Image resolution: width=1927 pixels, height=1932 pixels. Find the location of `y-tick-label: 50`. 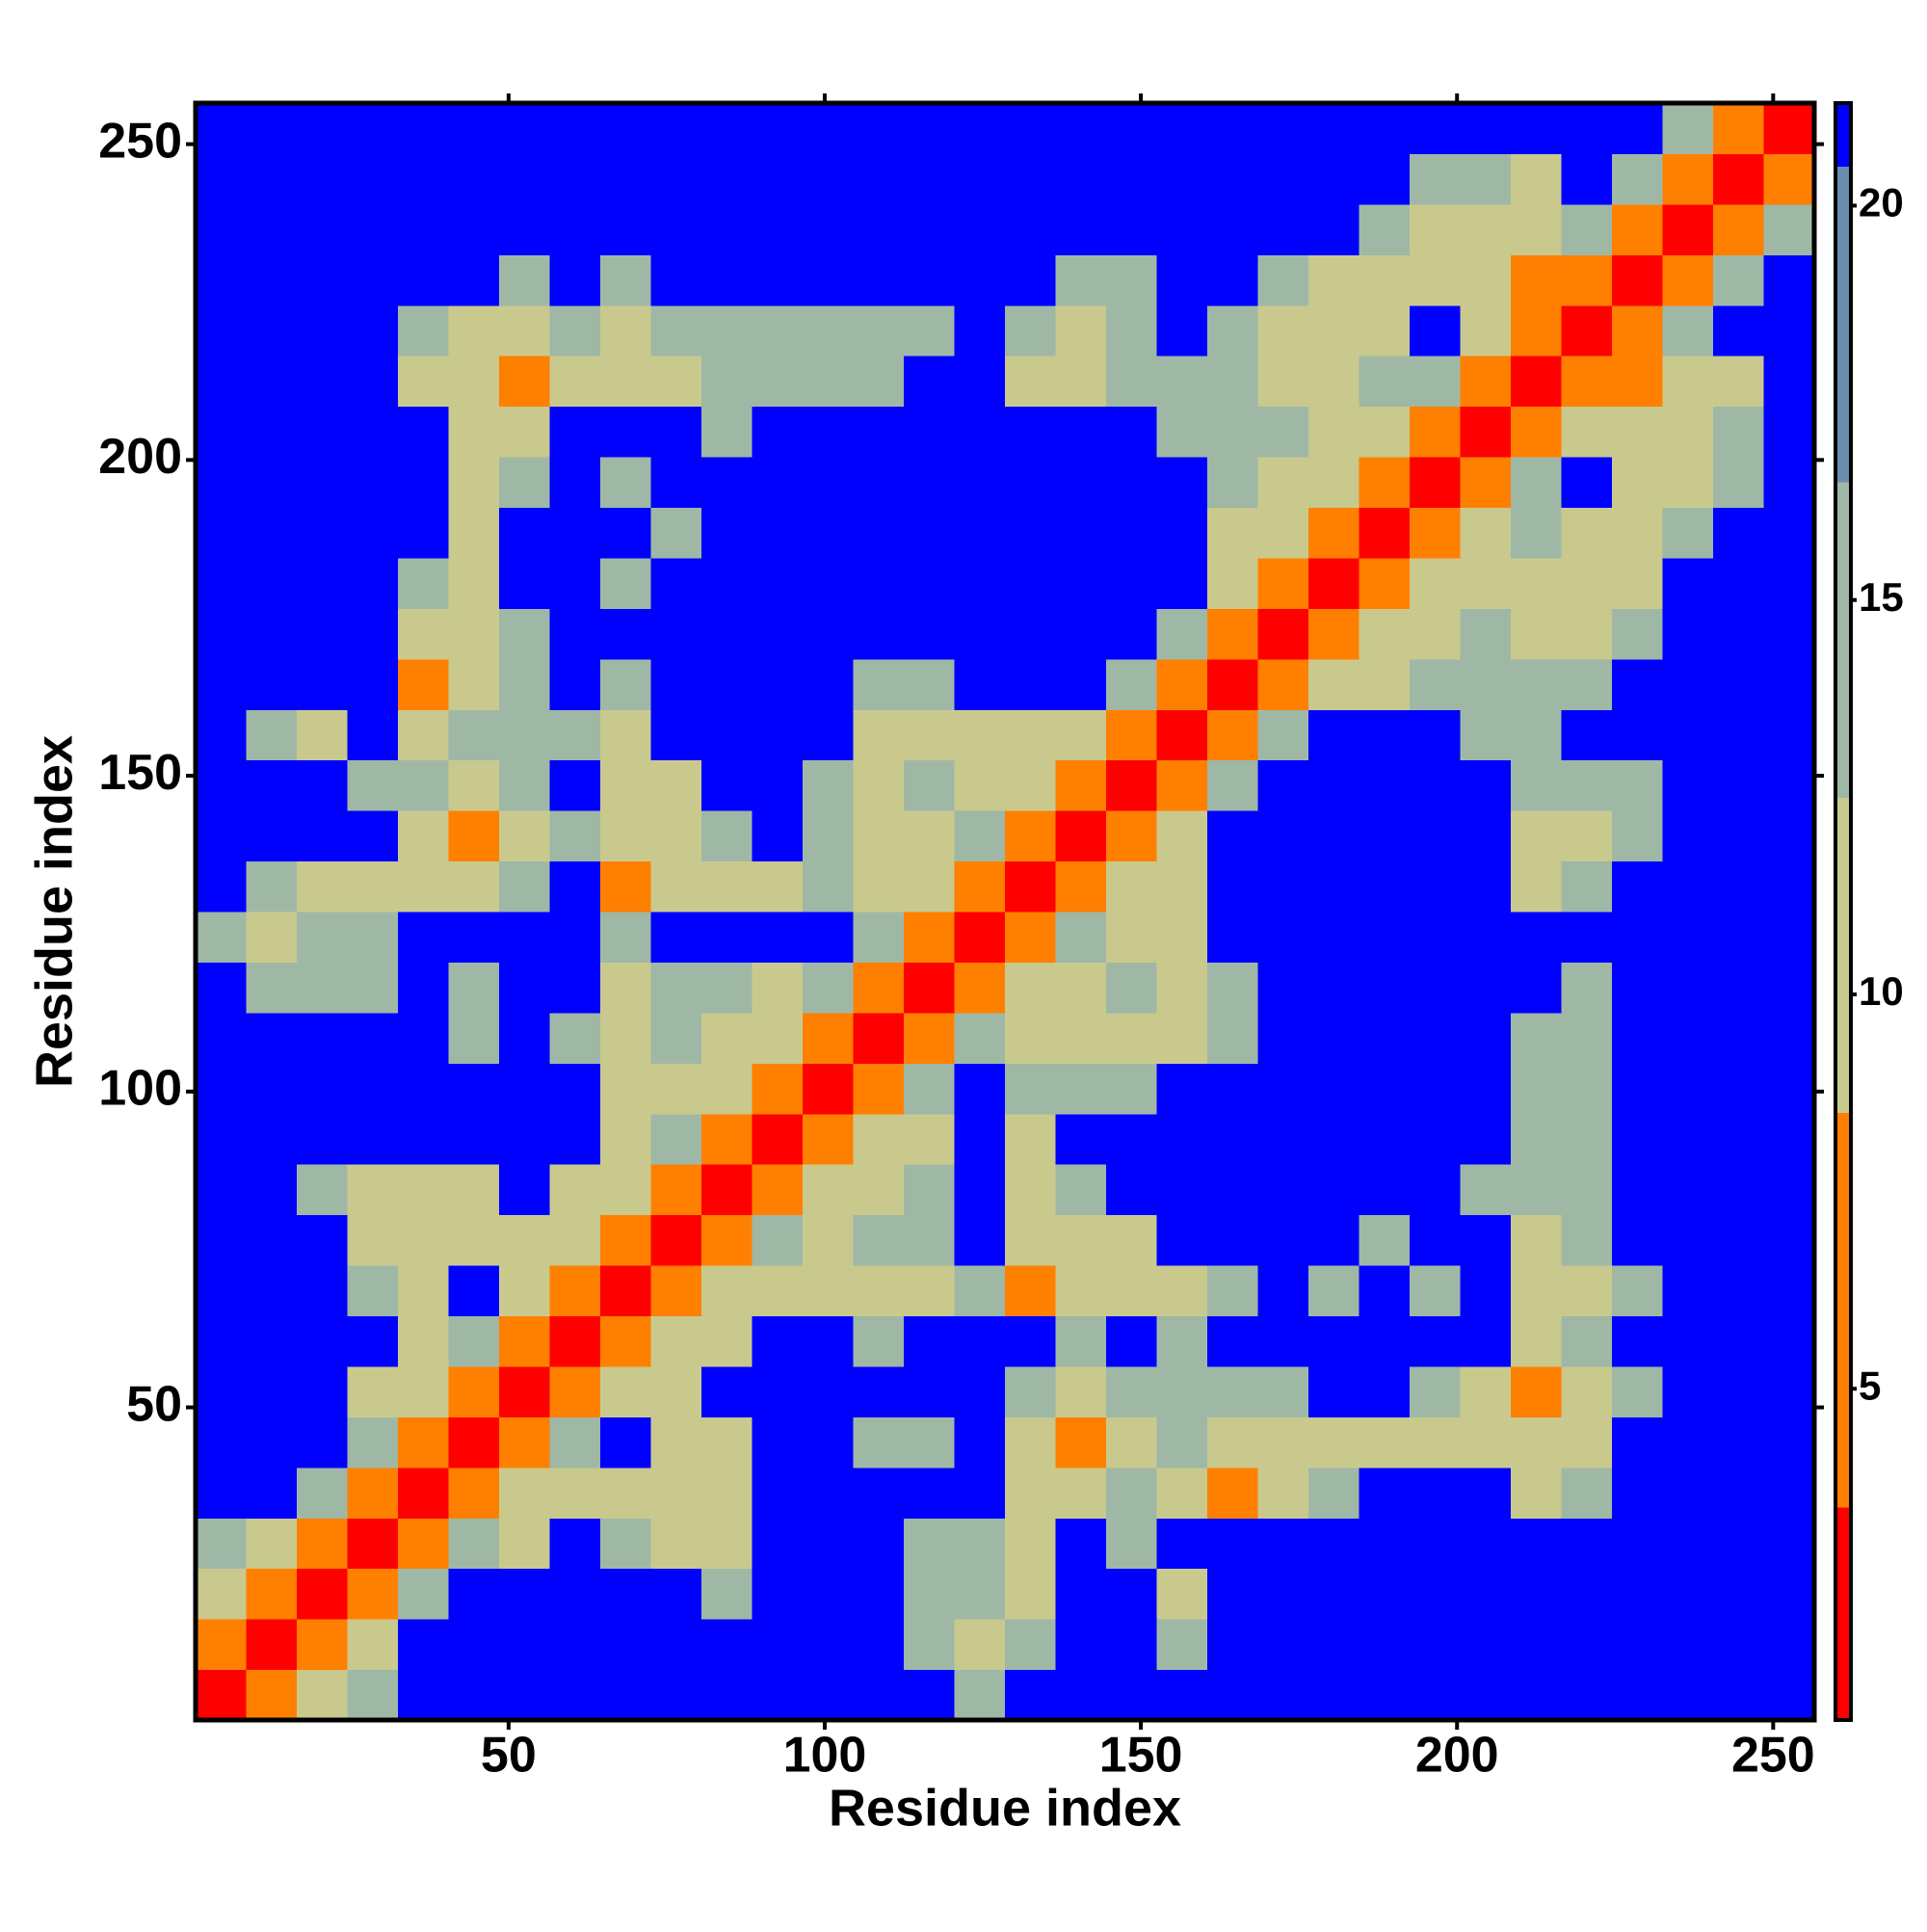

y-tick-label: 50 is located at coordinates (154, 1404).